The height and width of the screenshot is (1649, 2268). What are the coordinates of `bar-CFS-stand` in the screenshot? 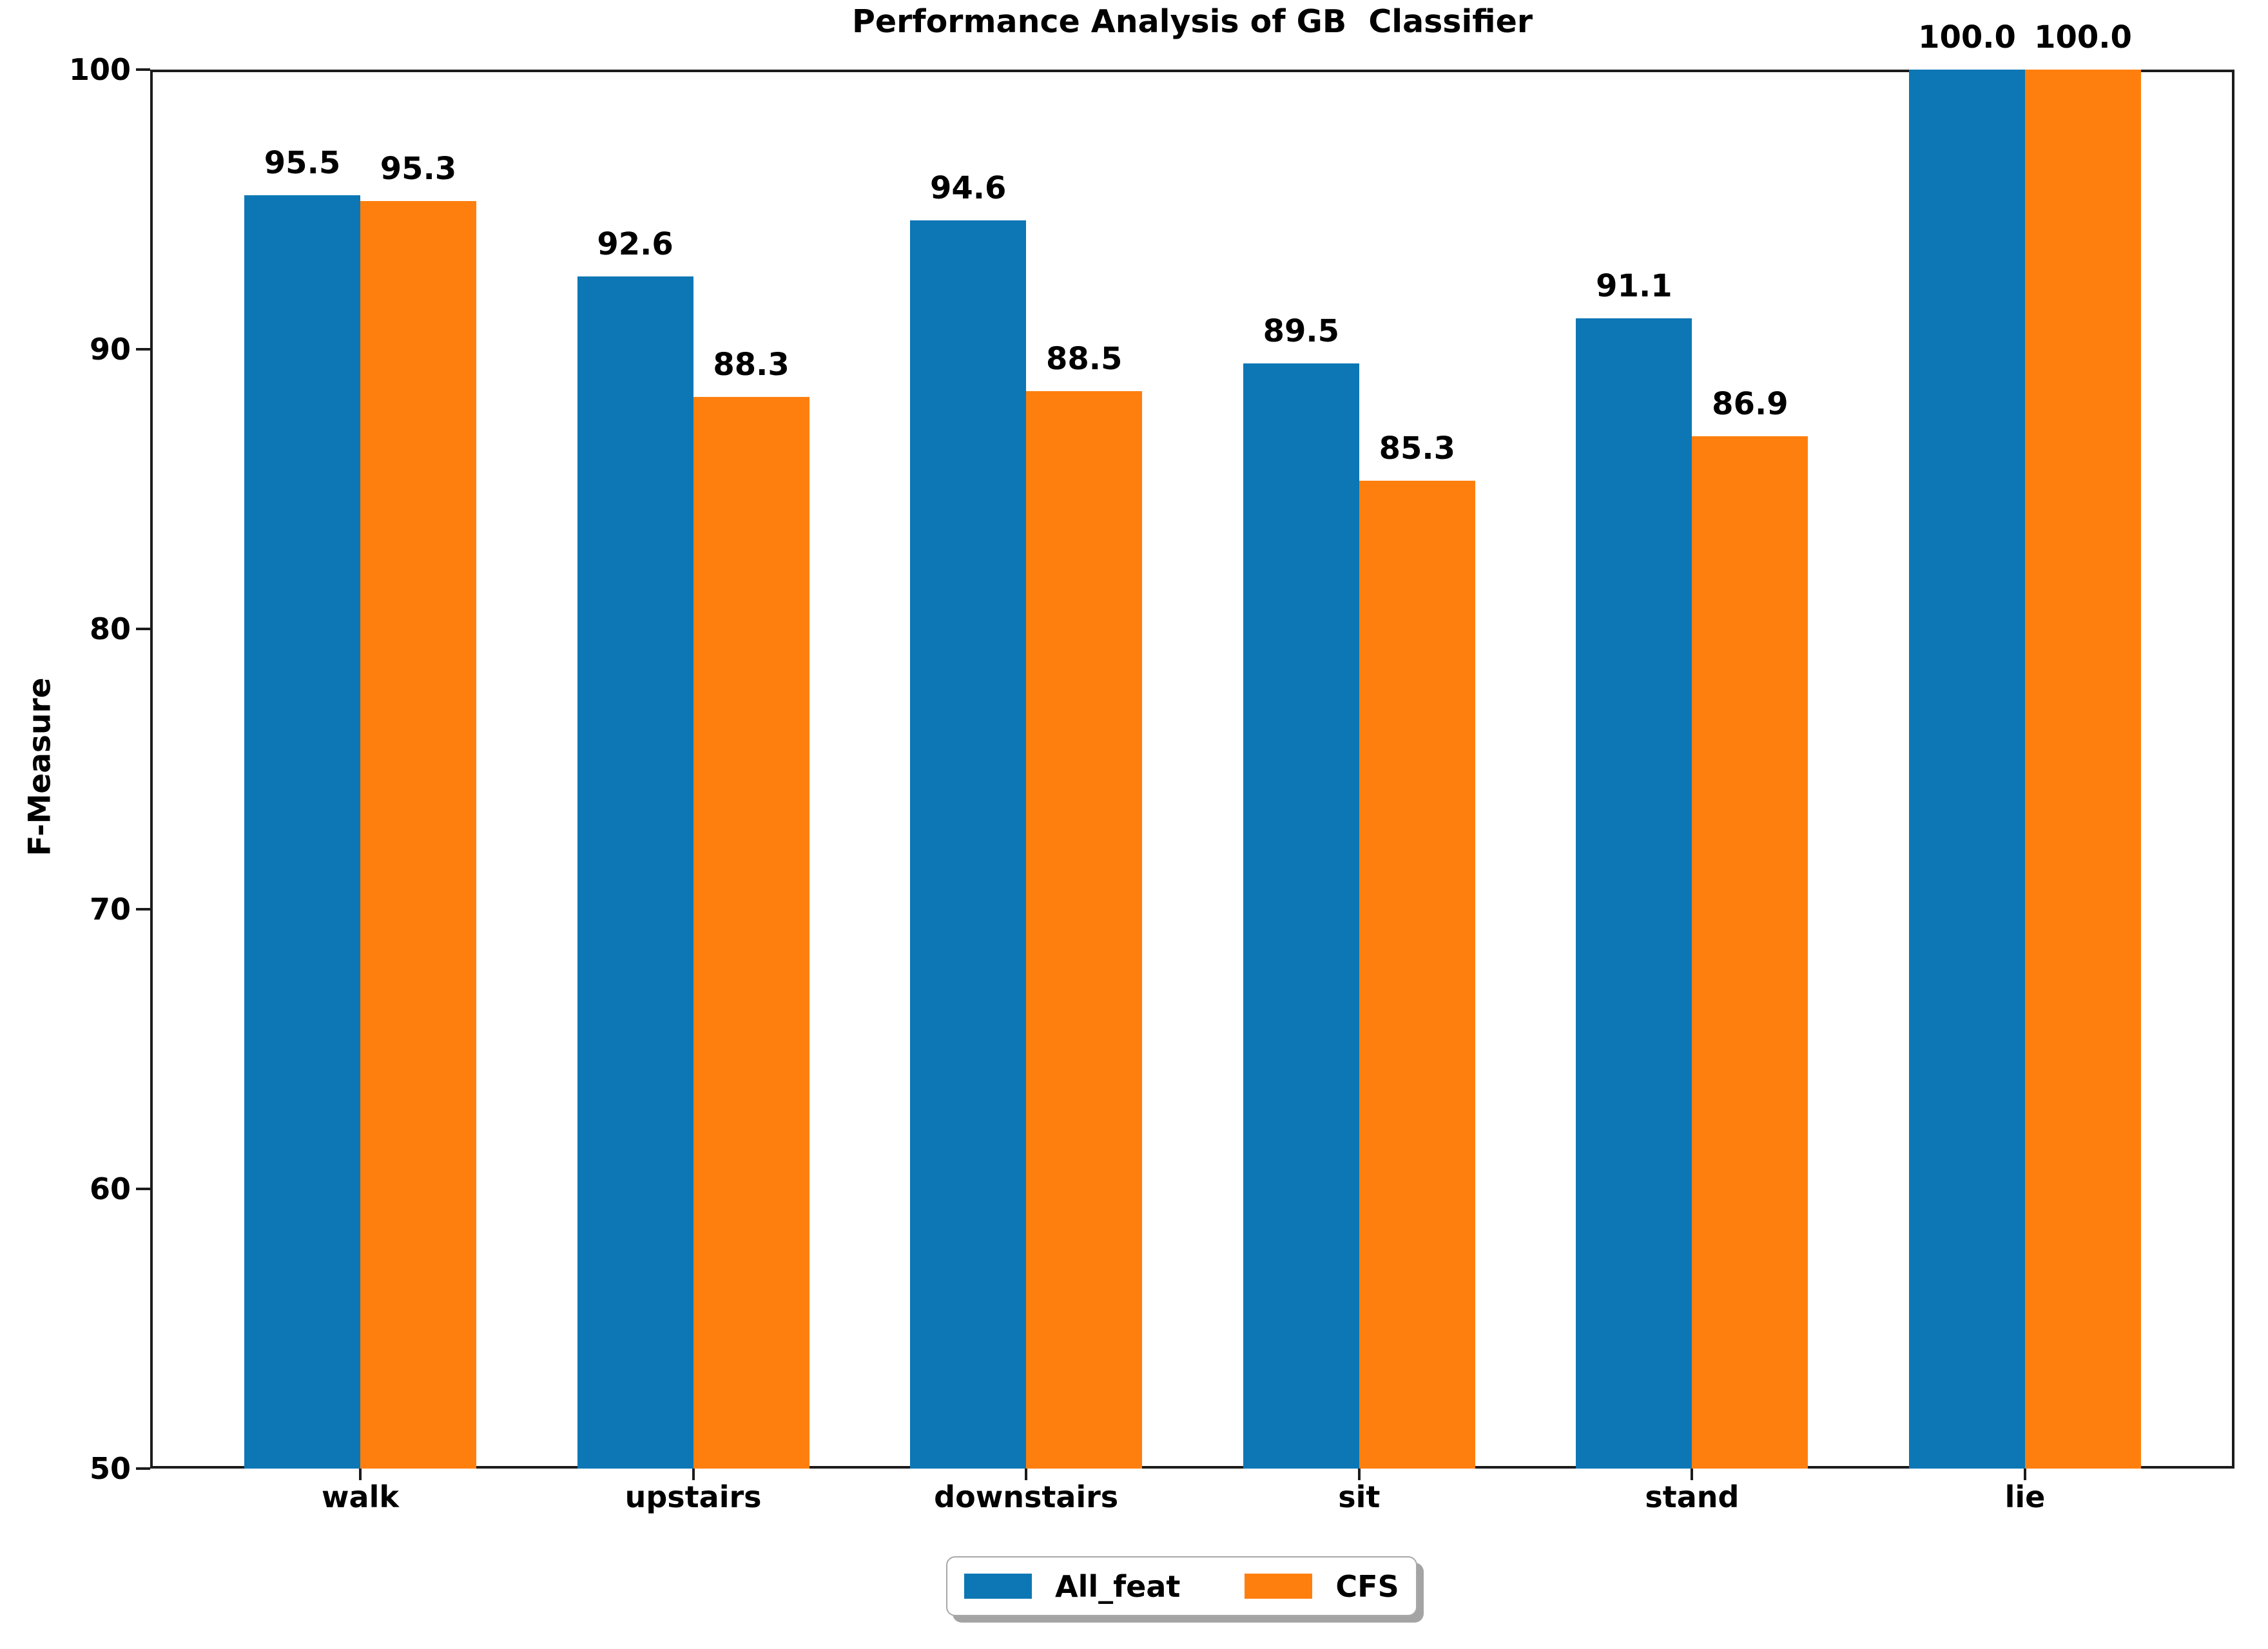 It's located at (1750, 952).